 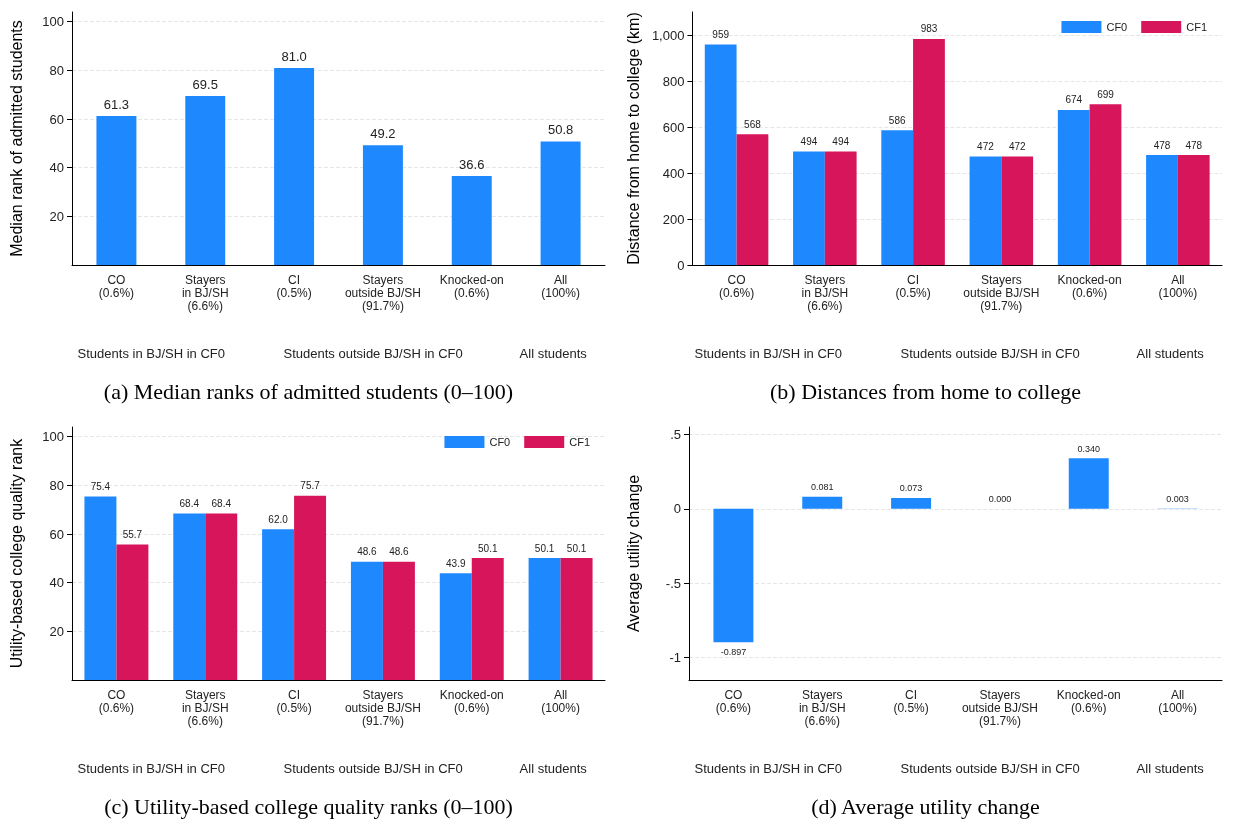 I want to click on data-label: 75.7, so click(x=310, y=486).